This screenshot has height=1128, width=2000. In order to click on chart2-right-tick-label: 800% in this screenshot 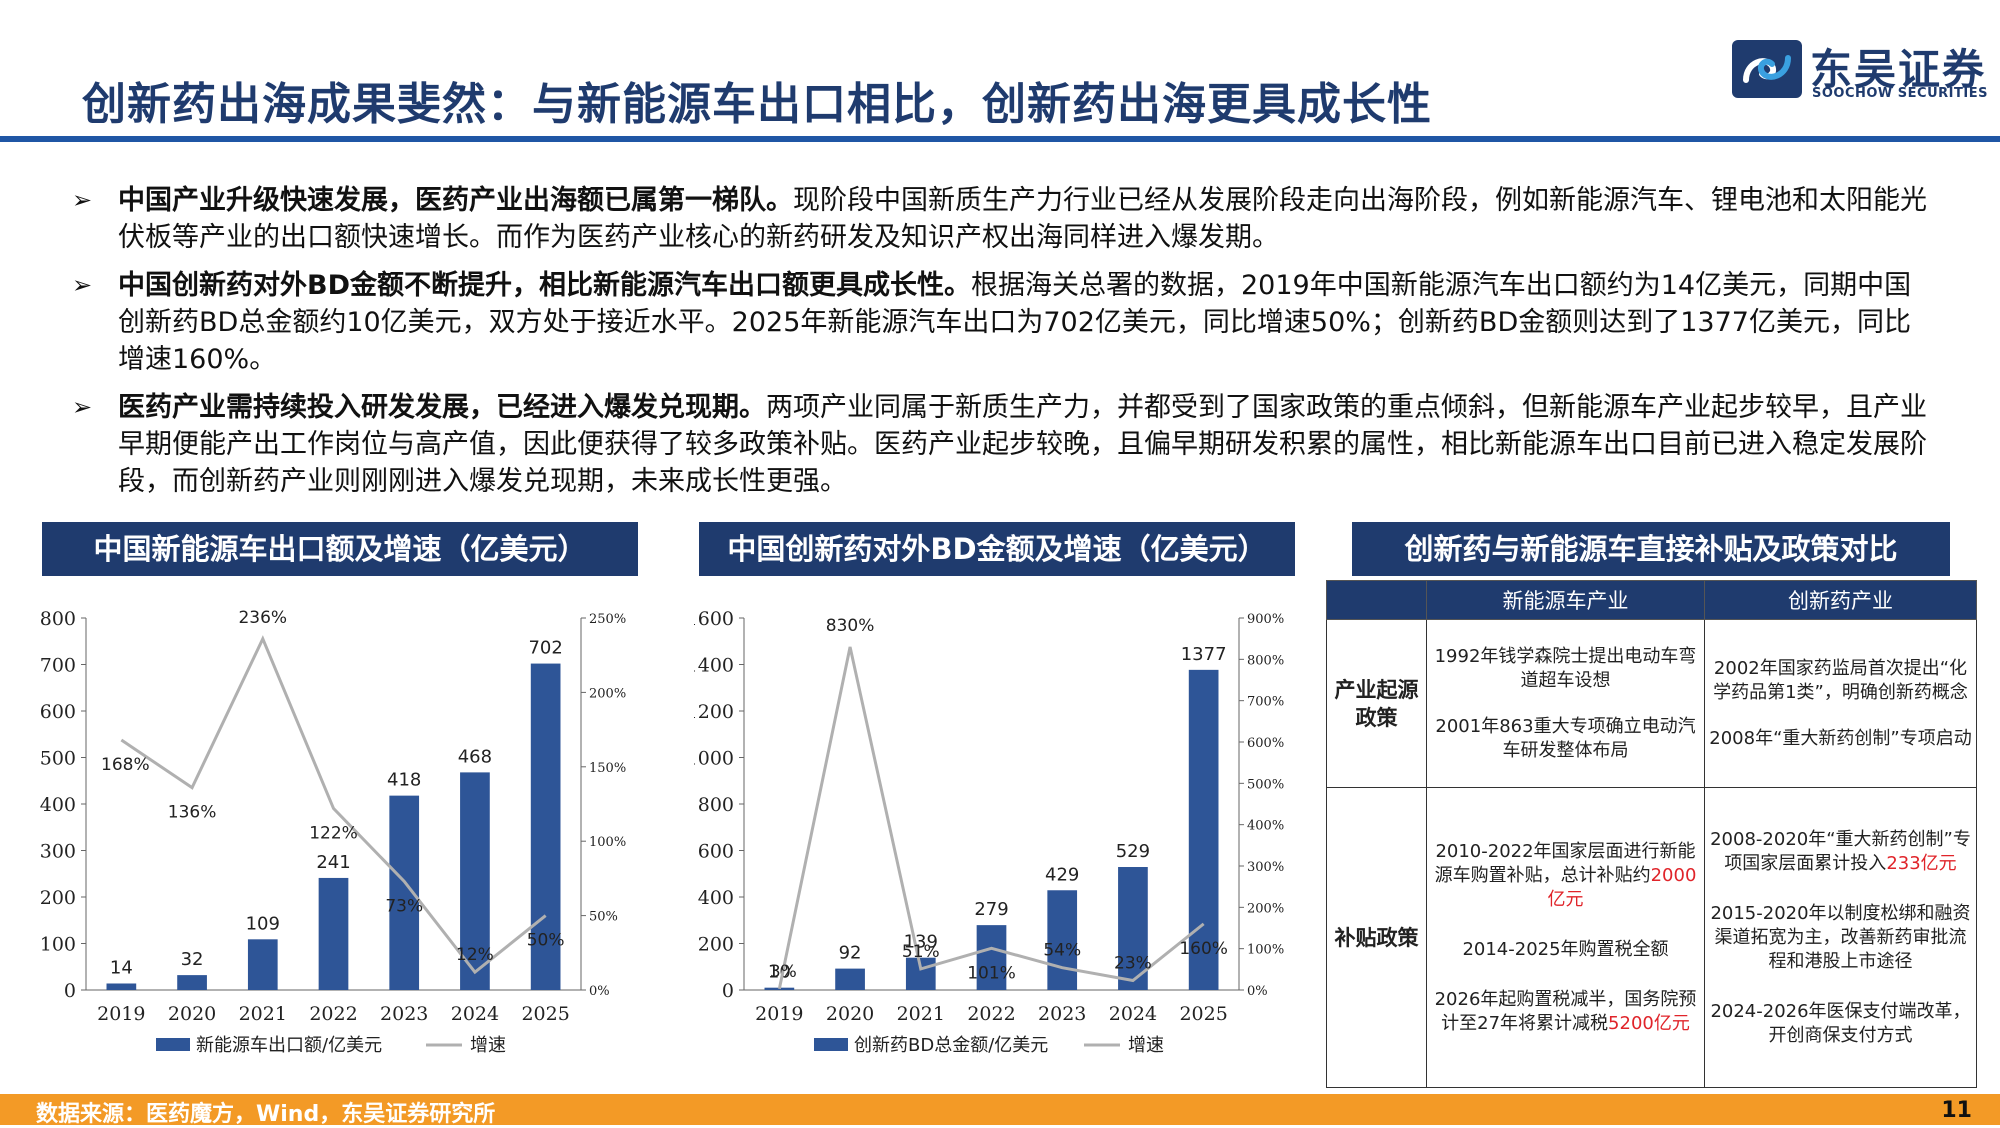, I will do `click(1265, 660)`.